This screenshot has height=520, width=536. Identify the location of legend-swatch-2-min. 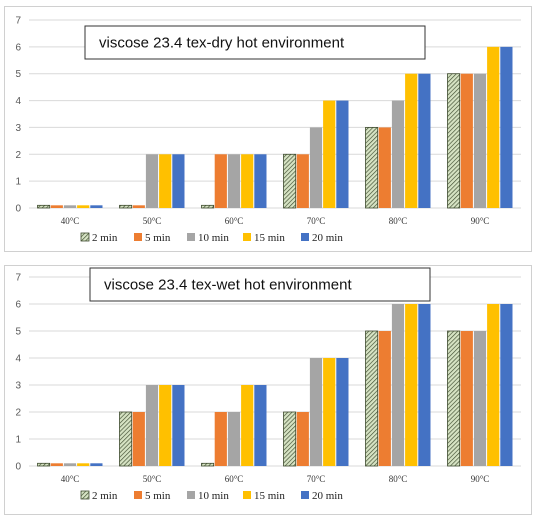
(85, 495).